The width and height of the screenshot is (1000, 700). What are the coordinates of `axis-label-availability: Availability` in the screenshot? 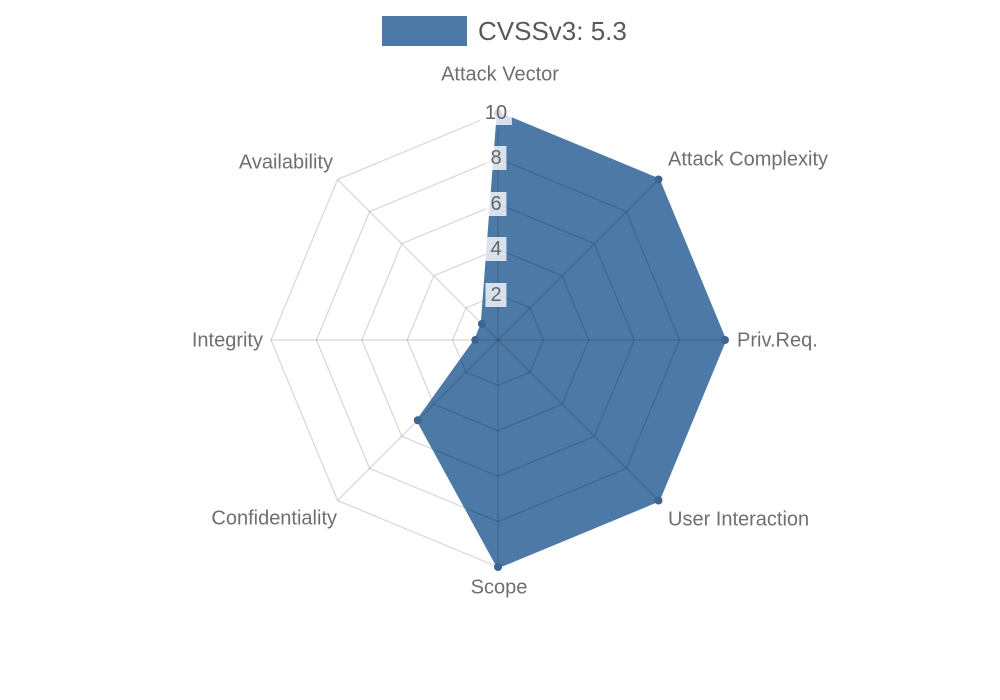 It's located at (285, 162).